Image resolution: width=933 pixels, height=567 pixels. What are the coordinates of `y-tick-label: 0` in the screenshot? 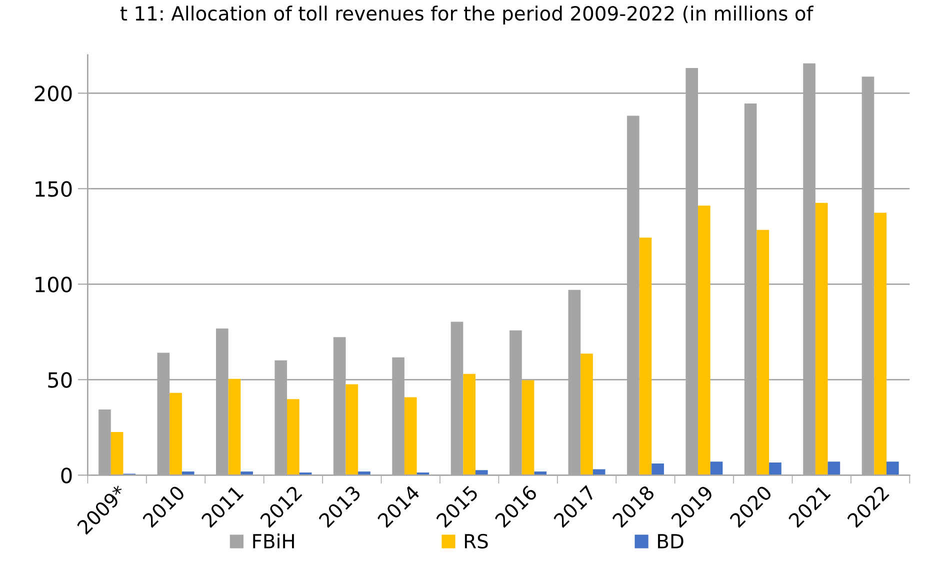 It's located at (66, 476).